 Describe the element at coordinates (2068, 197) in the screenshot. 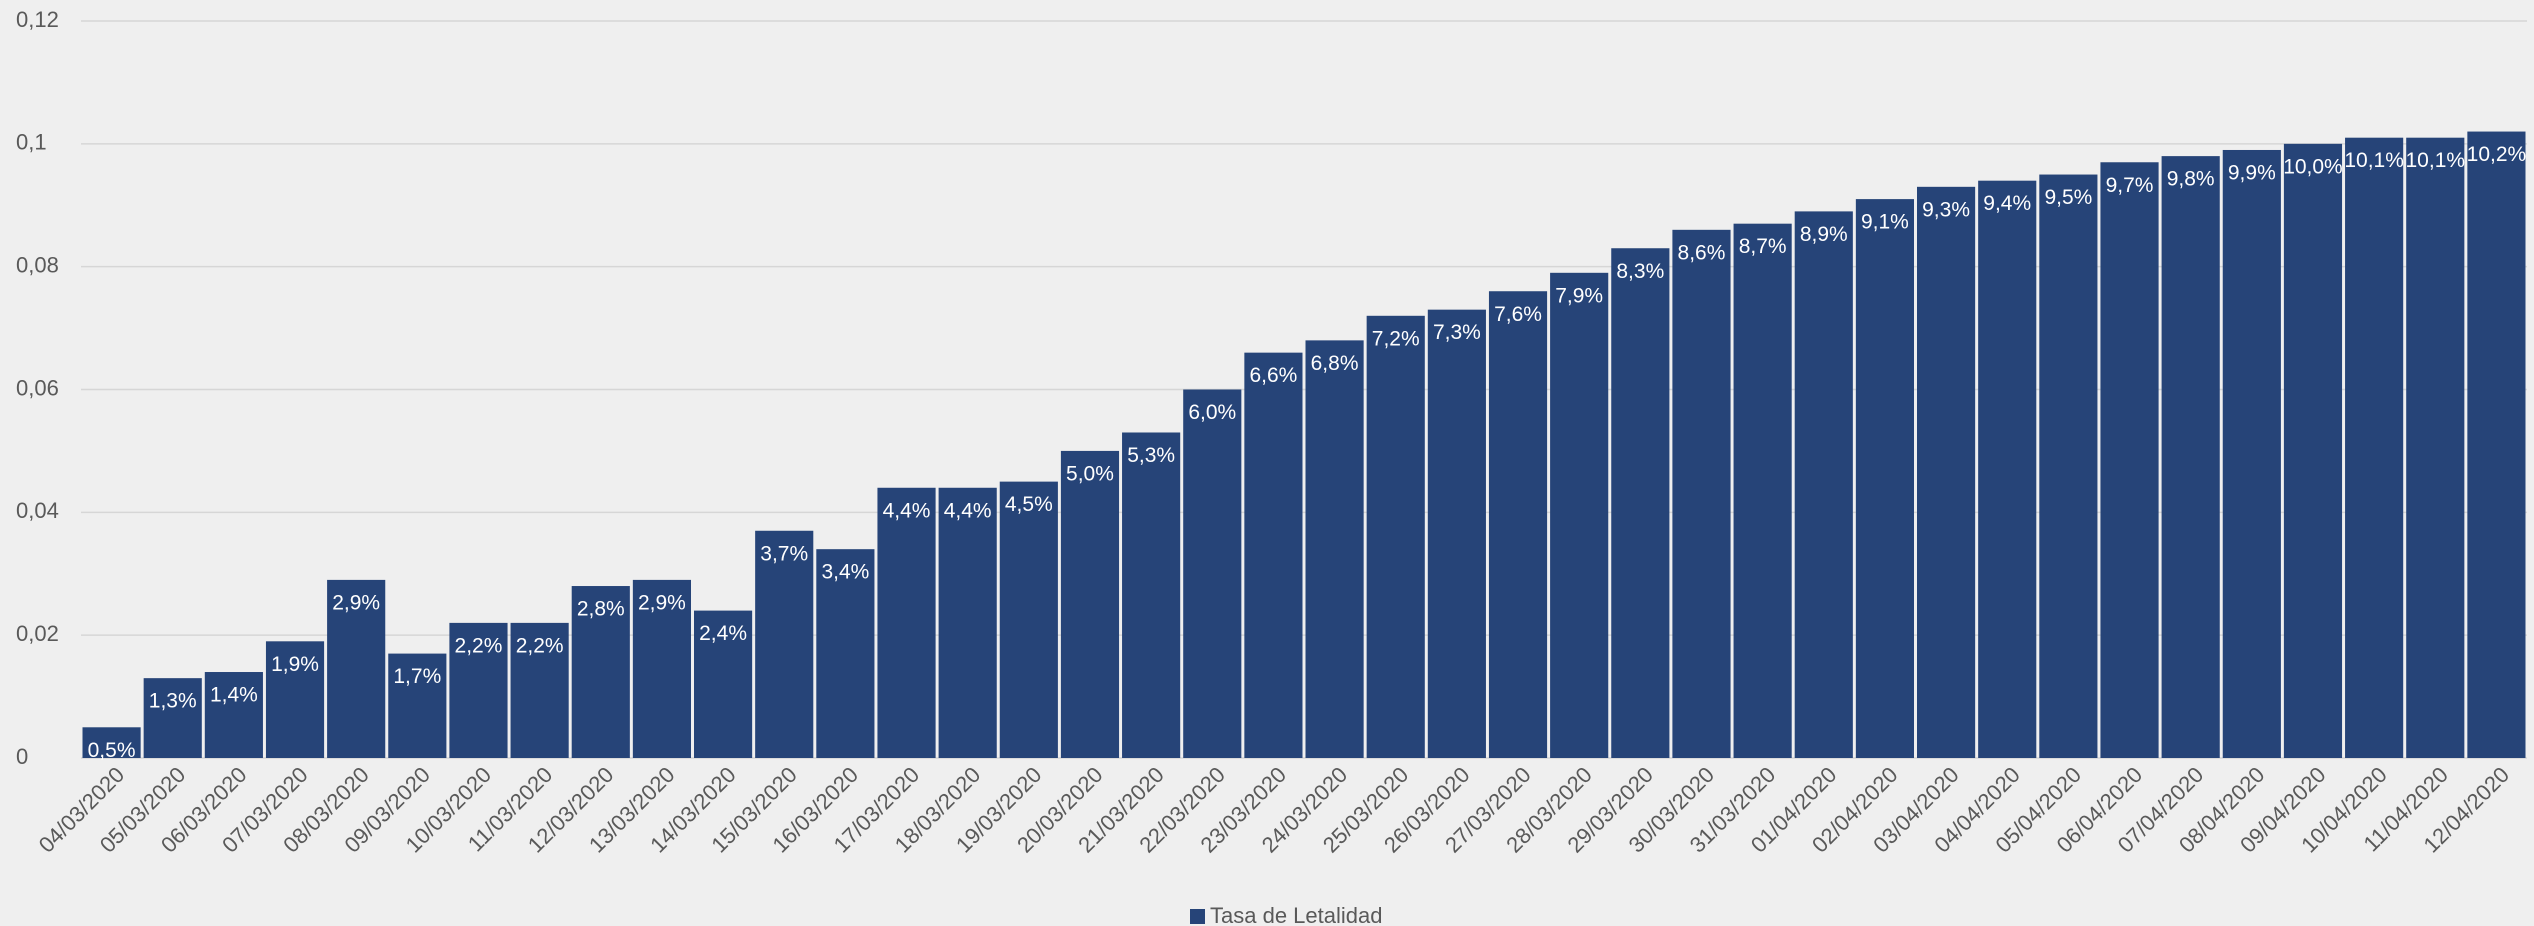

I see `data-label: 9,5%` at that location.